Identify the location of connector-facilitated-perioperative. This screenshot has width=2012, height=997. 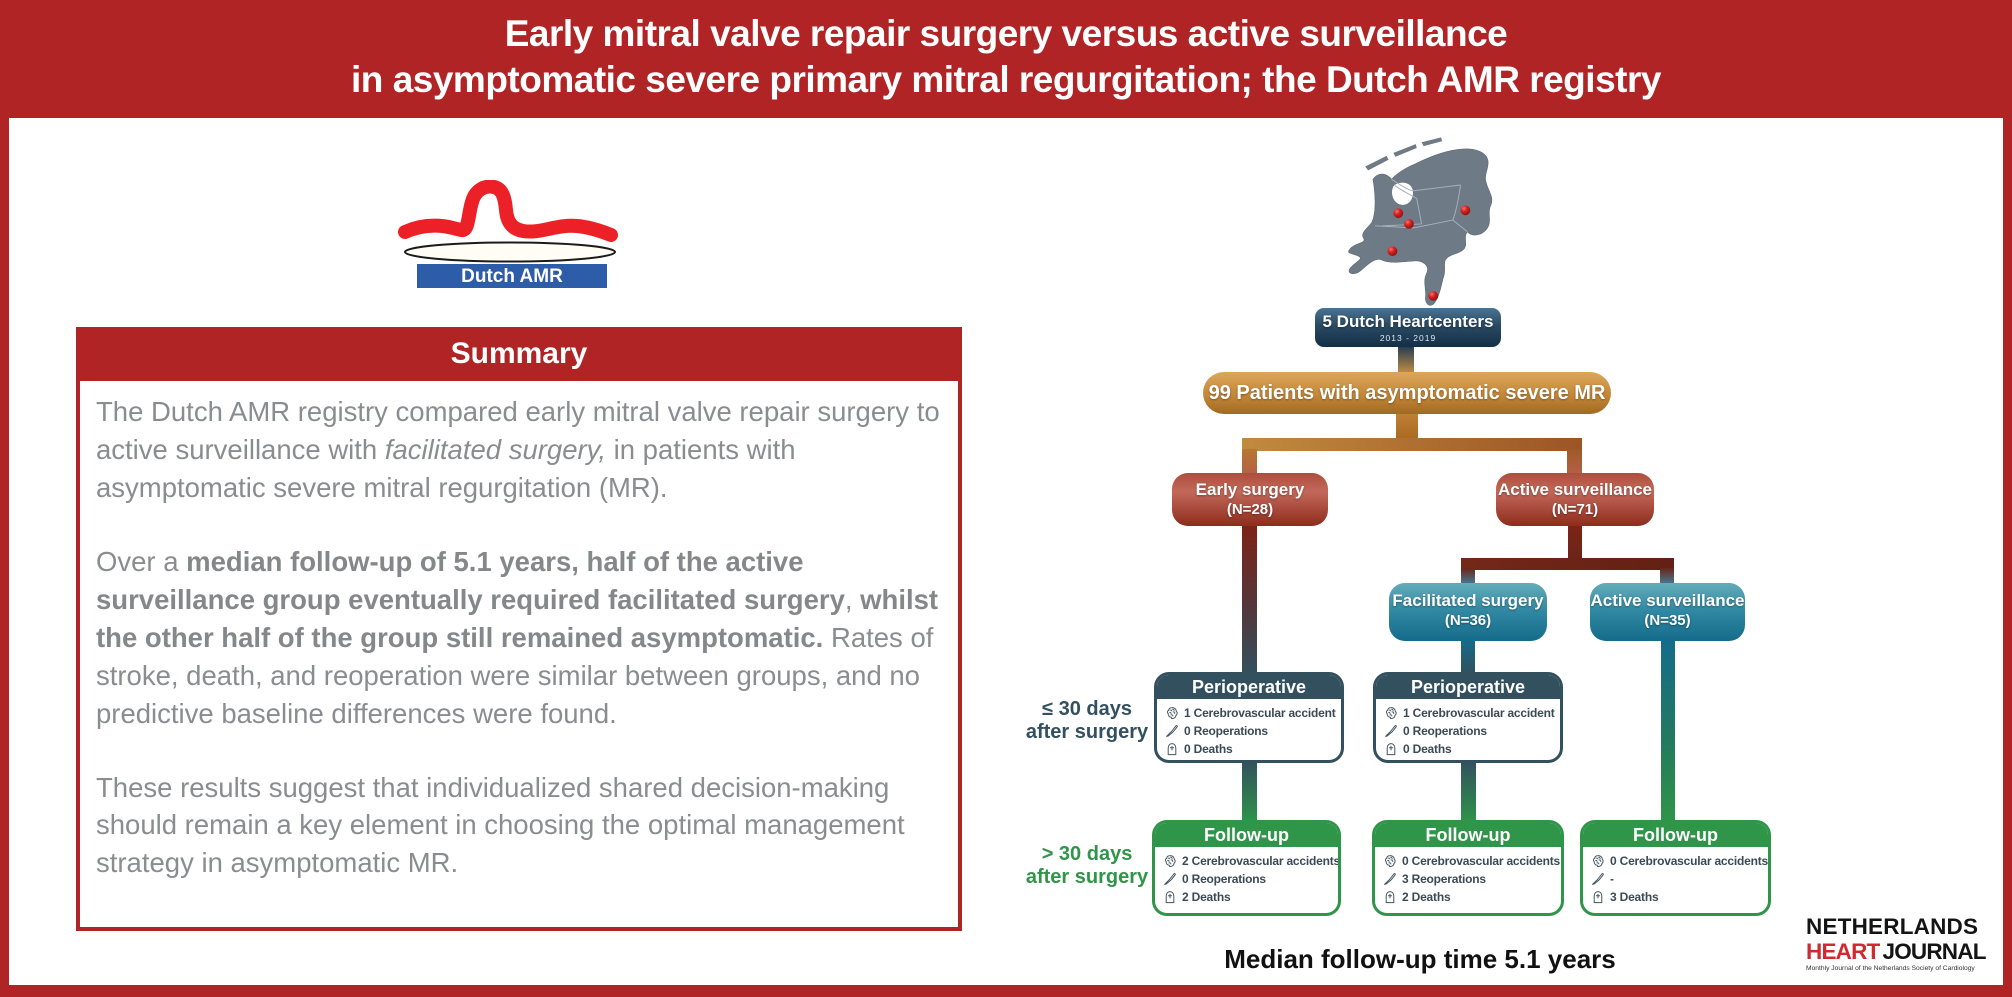
(1468, 657).